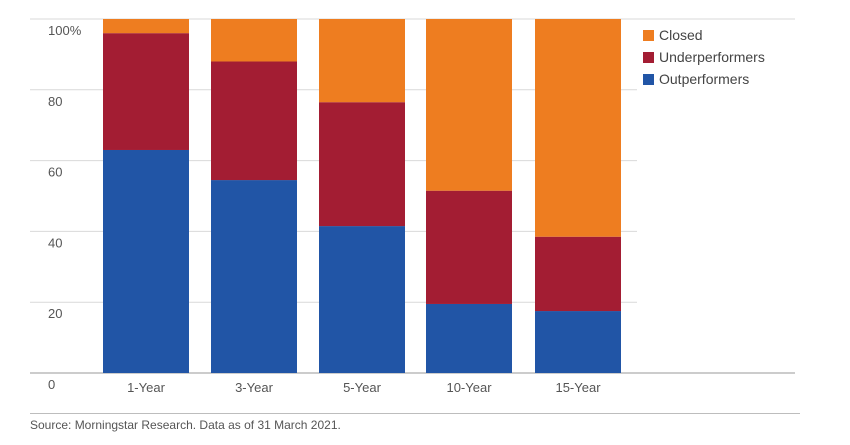  I want to click on y-tick-label: 100%, so click(65, 30).